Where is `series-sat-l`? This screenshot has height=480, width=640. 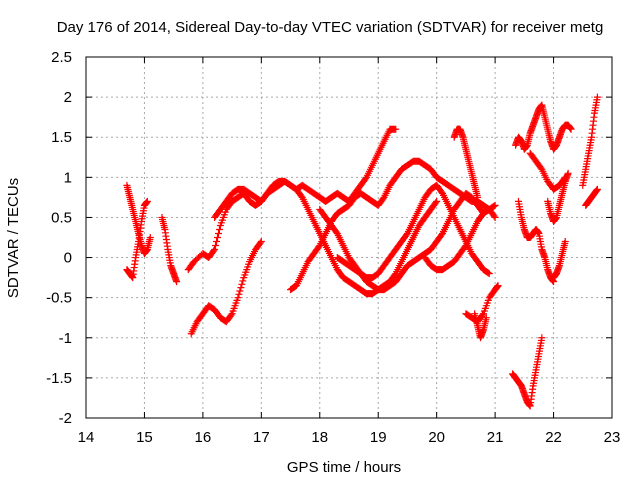 series-sat-l is located at coordinates (482, 304).